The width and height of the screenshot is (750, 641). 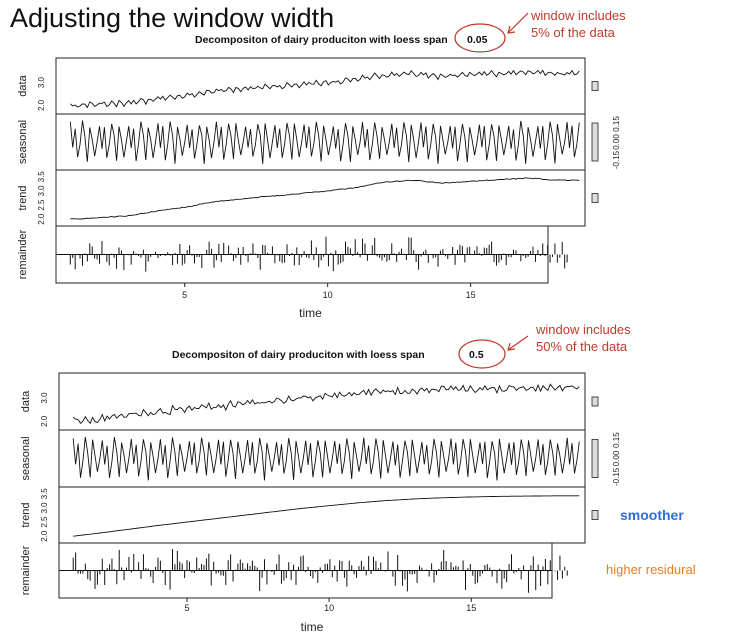 I want to click on annotation-line-2: 50% of the data, so click(x=582, y=346).